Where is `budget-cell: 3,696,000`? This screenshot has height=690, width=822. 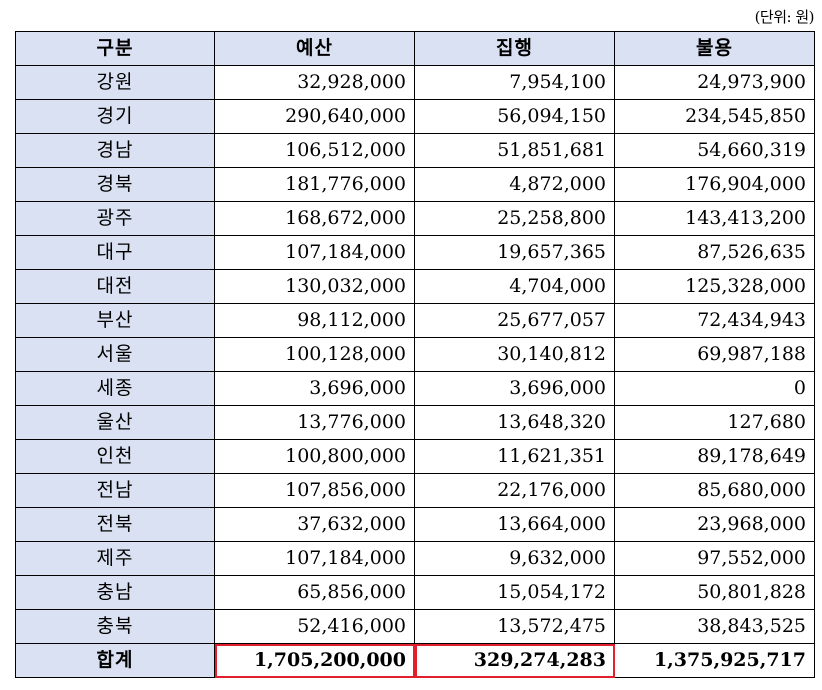
budget-cell: 3,696,000 is located at coordinates (314, 388).